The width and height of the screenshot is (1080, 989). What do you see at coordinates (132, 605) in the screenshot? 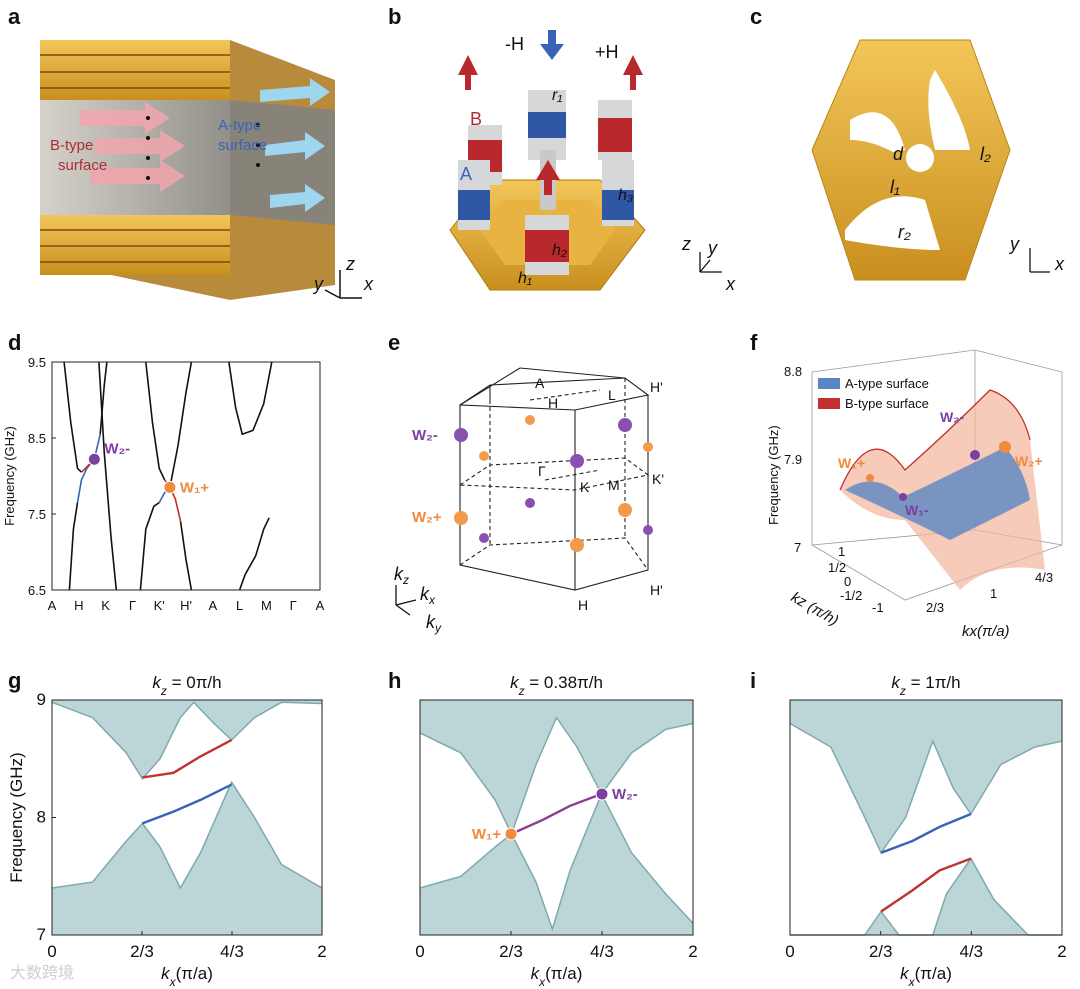
I see `x-tick-label: Γ` at bounding box center [132, 605].